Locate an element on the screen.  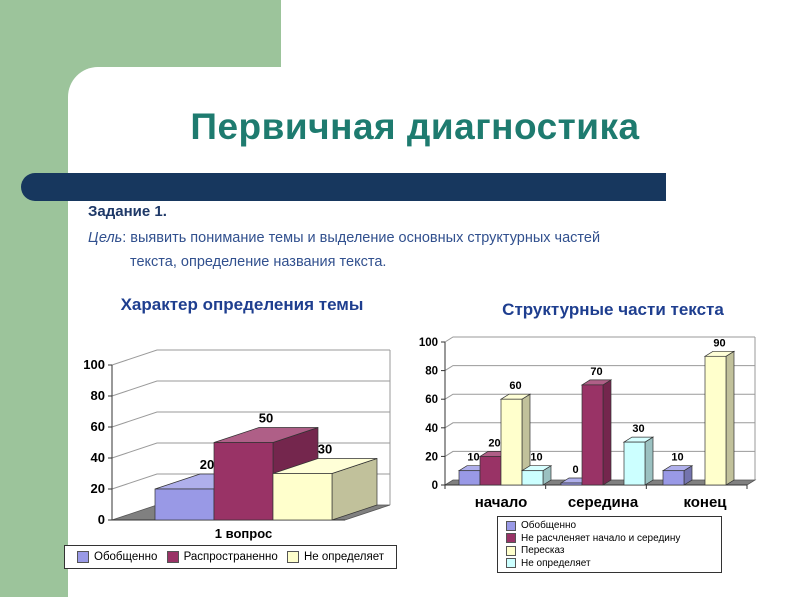
category-label: 1 вопрос is located at coordinates (243, 533).